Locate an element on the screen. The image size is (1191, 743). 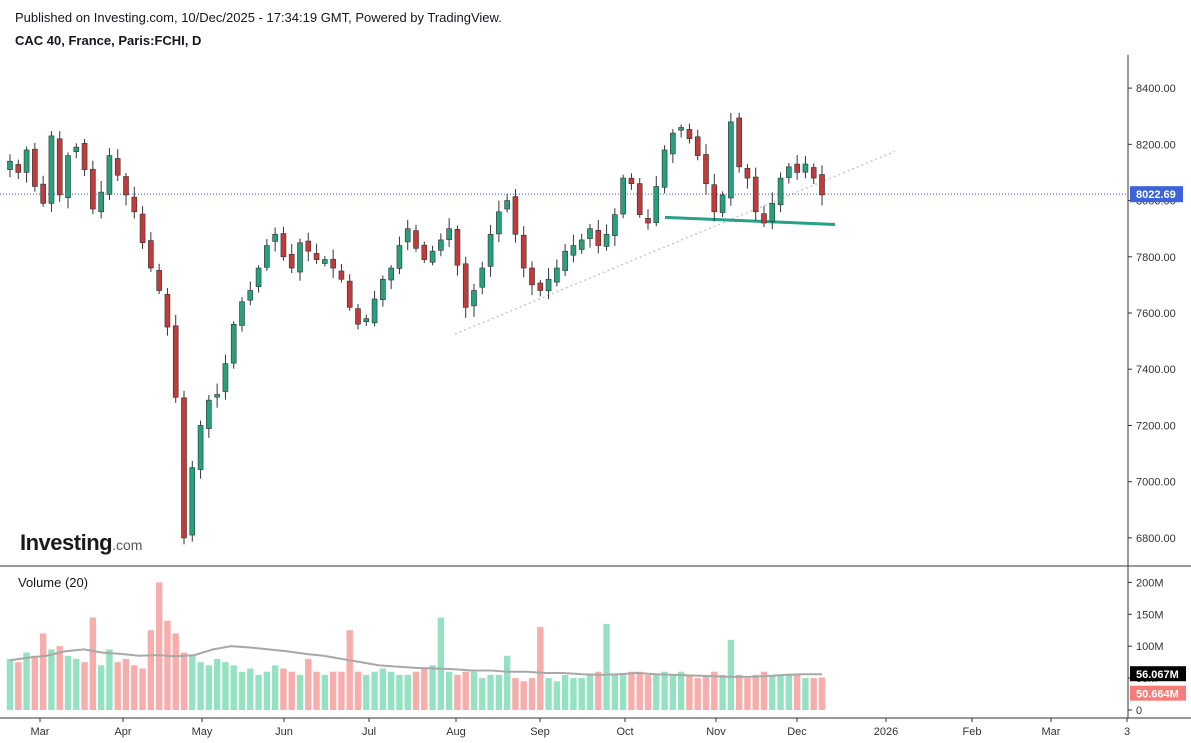
last-price-badge is located at coordinates (1156, 194).